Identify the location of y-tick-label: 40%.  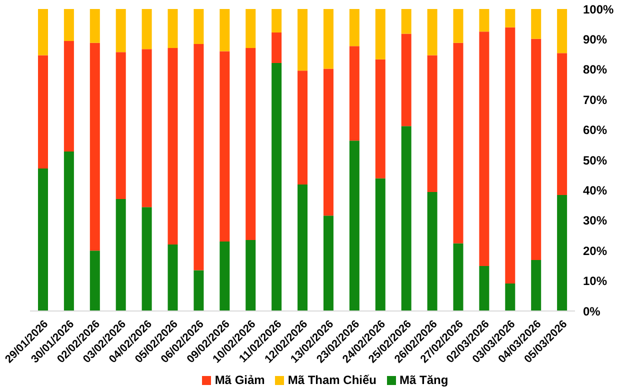
(595, 190).